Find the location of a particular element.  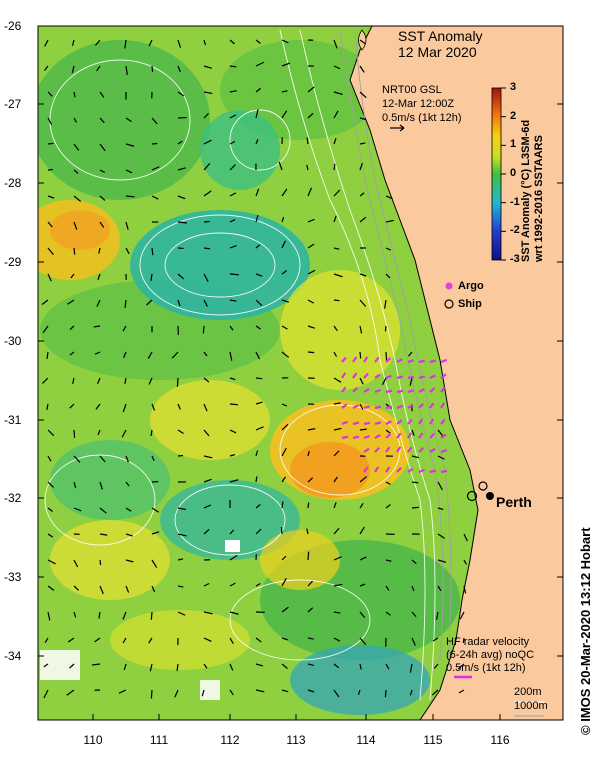

credit-text: © IMOS 20-Mar-2020 13:12 Hobart is located at coordinates (585, 631).